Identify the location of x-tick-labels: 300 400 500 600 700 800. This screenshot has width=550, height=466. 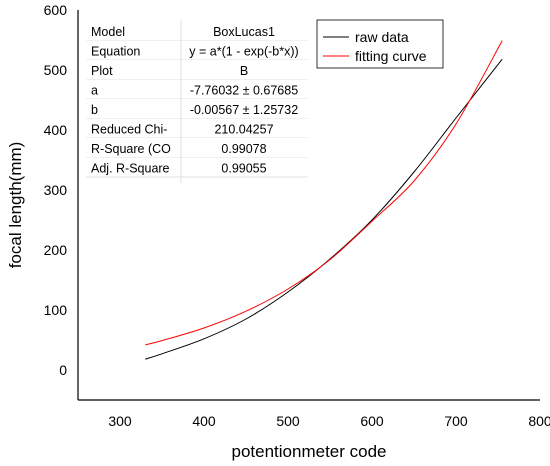
(329, 421).